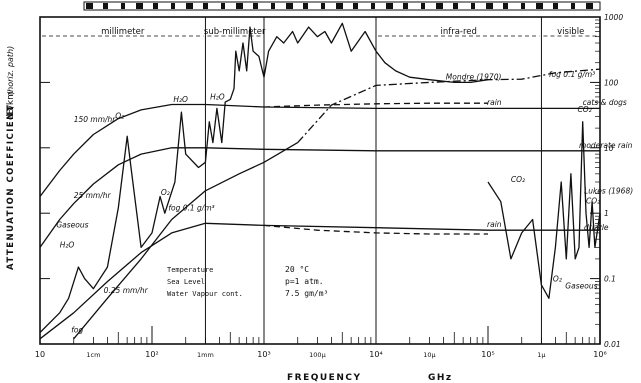 The height and width of the screenshot is (383, 641). Describe the element at coordinates (151, 354) in the screenshot. I see `x-tick-label: 10²` at that location.